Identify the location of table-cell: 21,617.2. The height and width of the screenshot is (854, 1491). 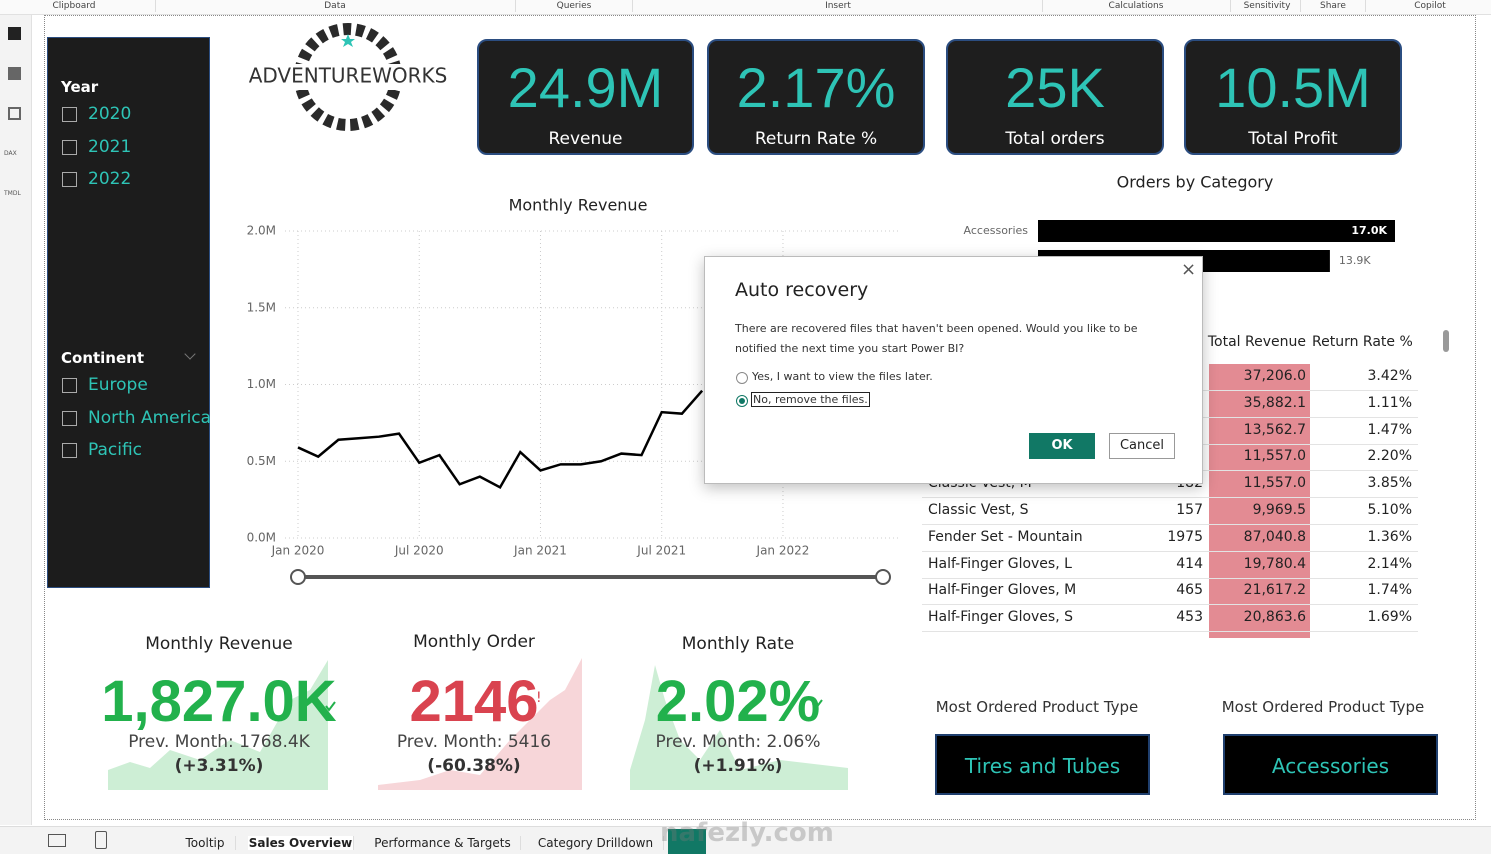
(1274, 590).